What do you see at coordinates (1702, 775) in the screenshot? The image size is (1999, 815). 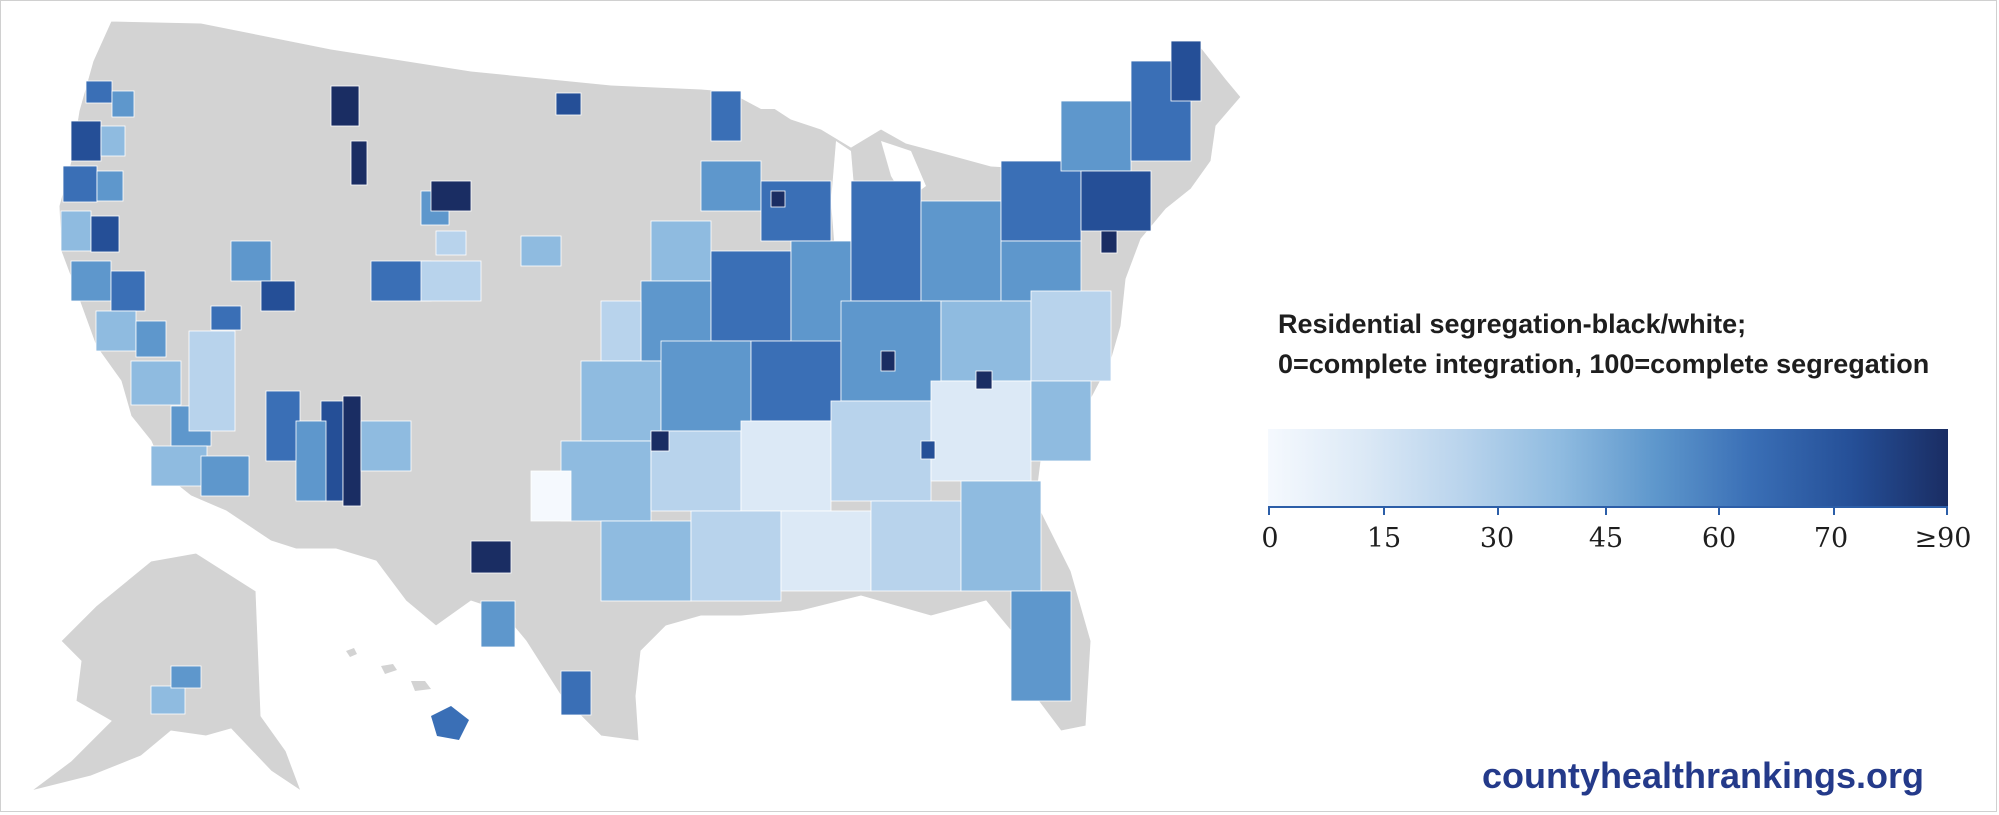 I see `source-url: countyhealthrankings.org` at bounding box center [1702, 775].